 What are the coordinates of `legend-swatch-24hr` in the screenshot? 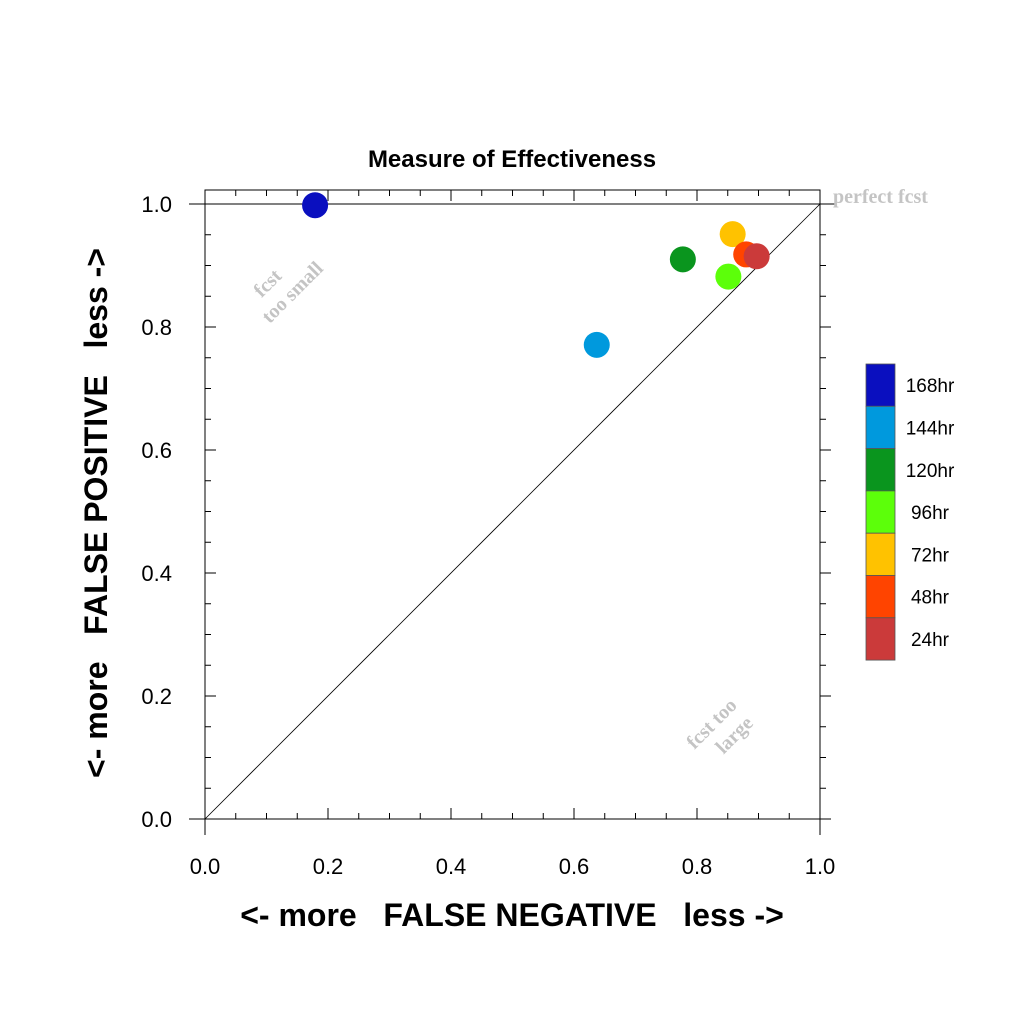 It's located at (880, 639).